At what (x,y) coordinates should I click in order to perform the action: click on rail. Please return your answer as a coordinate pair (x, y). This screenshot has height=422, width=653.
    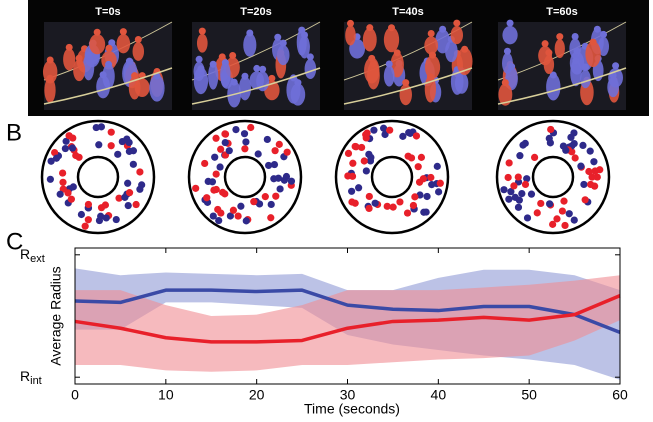
    Looking at the image, I should click on (408, 86).